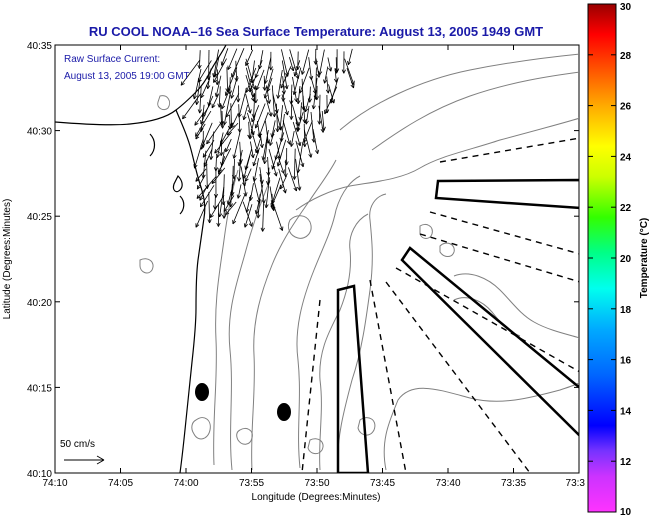 Image resolution: width=651 pixels, height=518 pixels. Describe the element at coordinates (39, 474) in the screenshot. I see `y-tick-label: 40:10` at that location.